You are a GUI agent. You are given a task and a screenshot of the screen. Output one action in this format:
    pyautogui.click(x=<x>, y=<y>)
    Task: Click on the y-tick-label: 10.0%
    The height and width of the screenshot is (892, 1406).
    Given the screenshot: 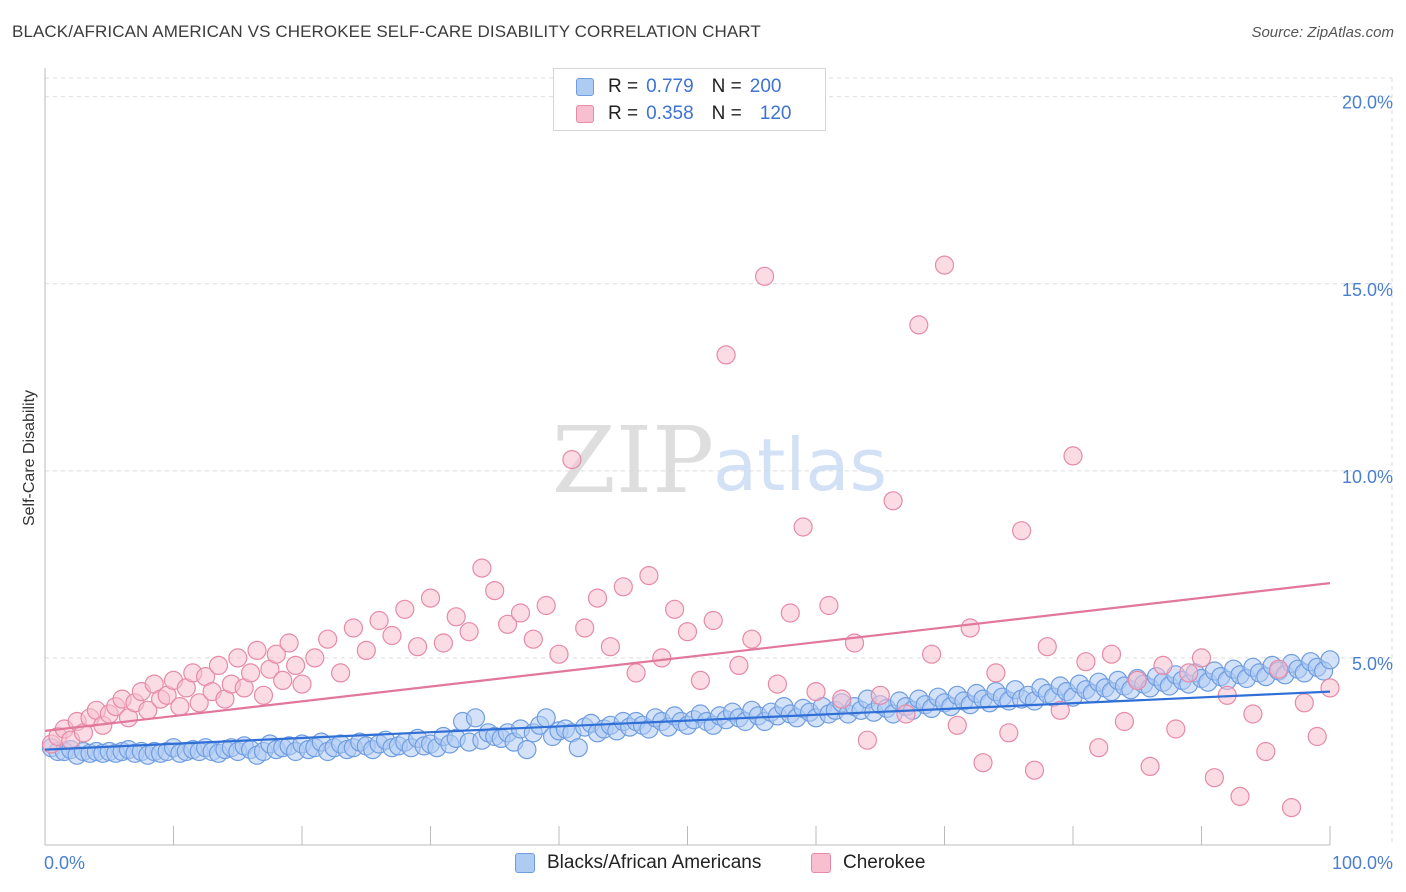 What is the action you would take?
    pyautogui.click(x=1367, y=477)
    